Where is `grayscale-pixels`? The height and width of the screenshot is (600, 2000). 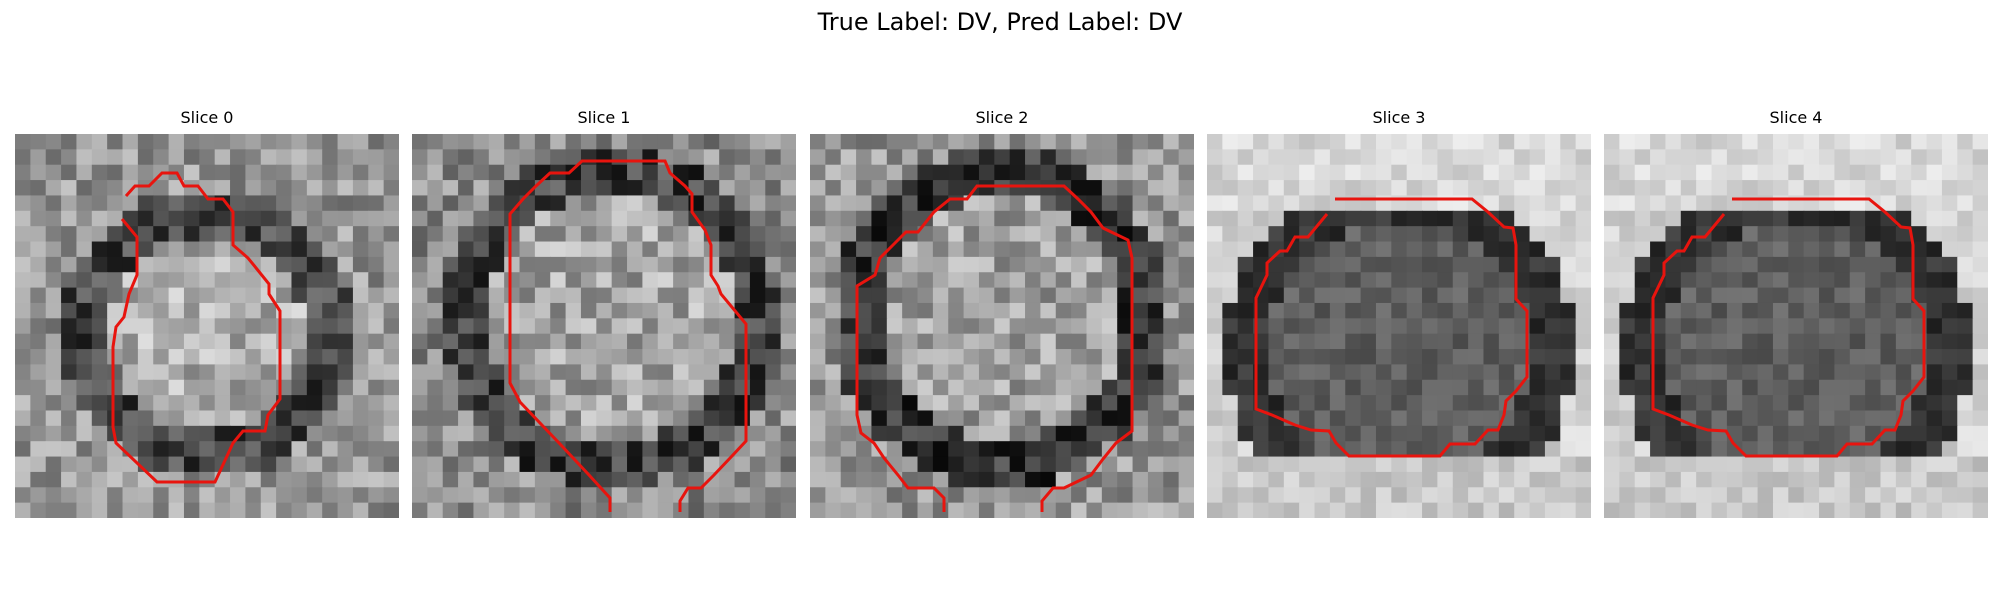
grayscale-pixels is located at coordinates (207, 326).